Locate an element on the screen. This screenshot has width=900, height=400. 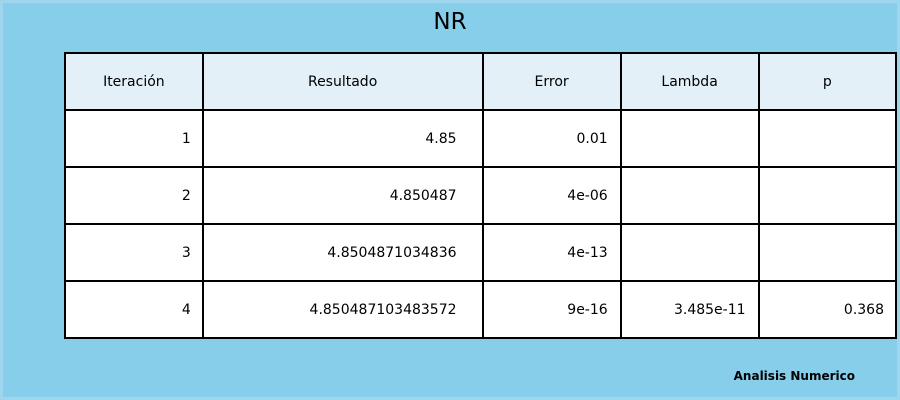
cell-lambda: 3.485e-11 is located at coordinates (689, 309).